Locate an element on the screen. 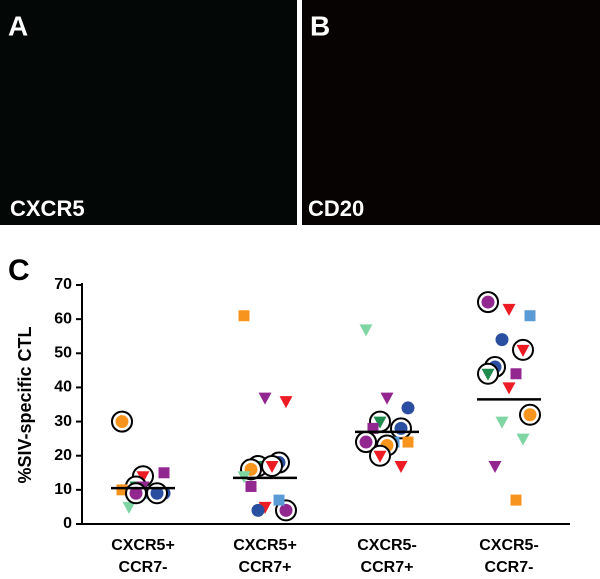 Image resolution: width=600 pixels, height=579 pixels. y-tick-label: 10 is located at coordinates (63, 489).